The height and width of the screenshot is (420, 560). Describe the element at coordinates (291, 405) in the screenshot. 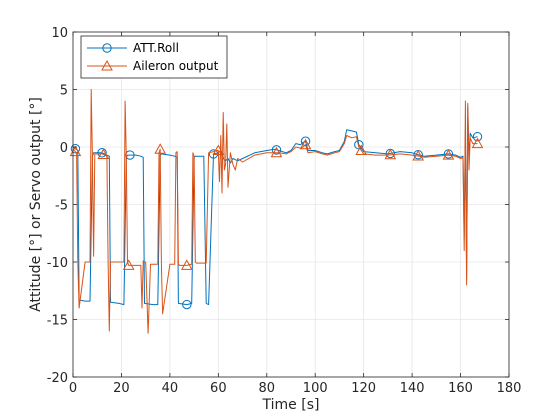

I see `x-axis-label: Time [s]` at that location.